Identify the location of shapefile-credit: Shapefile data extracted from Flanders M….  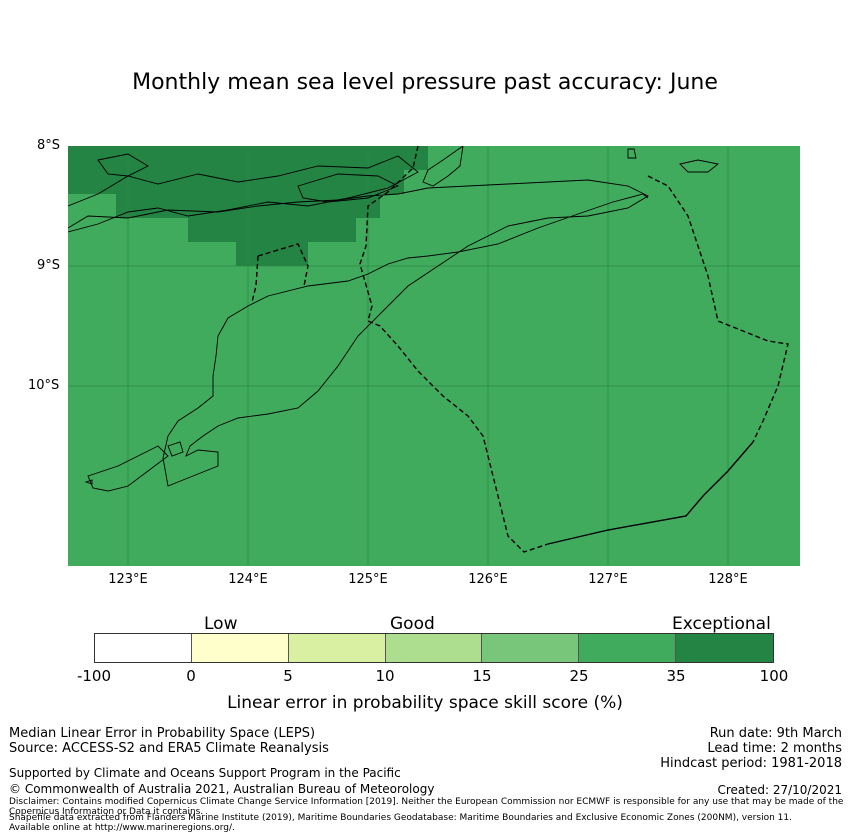
(400, 823).